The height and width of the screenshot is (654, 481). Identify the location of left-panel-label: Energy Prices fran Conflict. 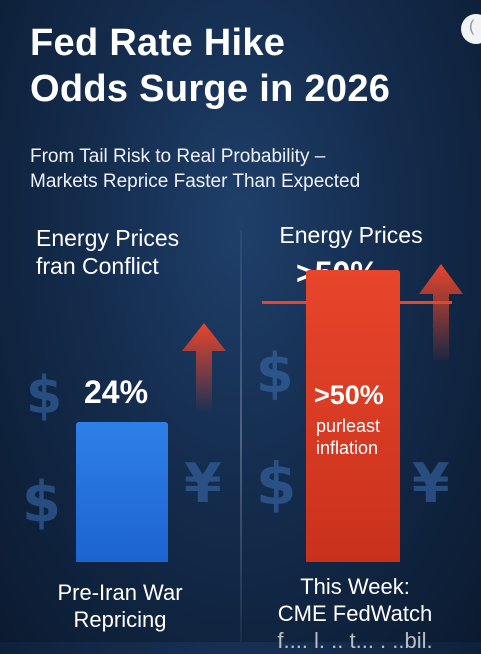
(107, 252).